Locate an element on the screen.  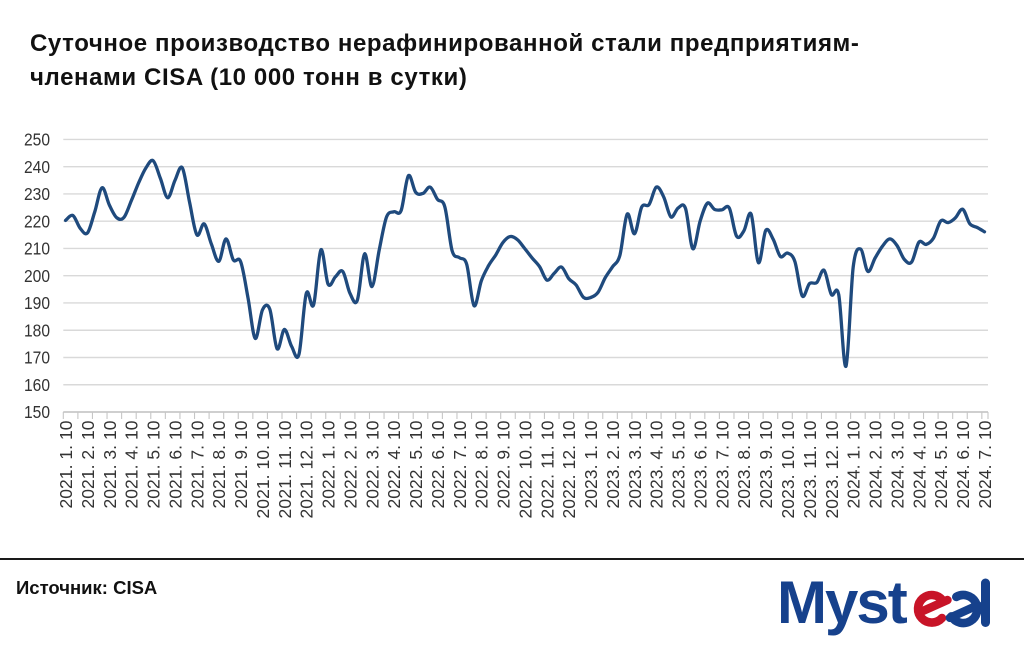
svg-text: 2024. 5. 10 is located at coordinates (941, 464).